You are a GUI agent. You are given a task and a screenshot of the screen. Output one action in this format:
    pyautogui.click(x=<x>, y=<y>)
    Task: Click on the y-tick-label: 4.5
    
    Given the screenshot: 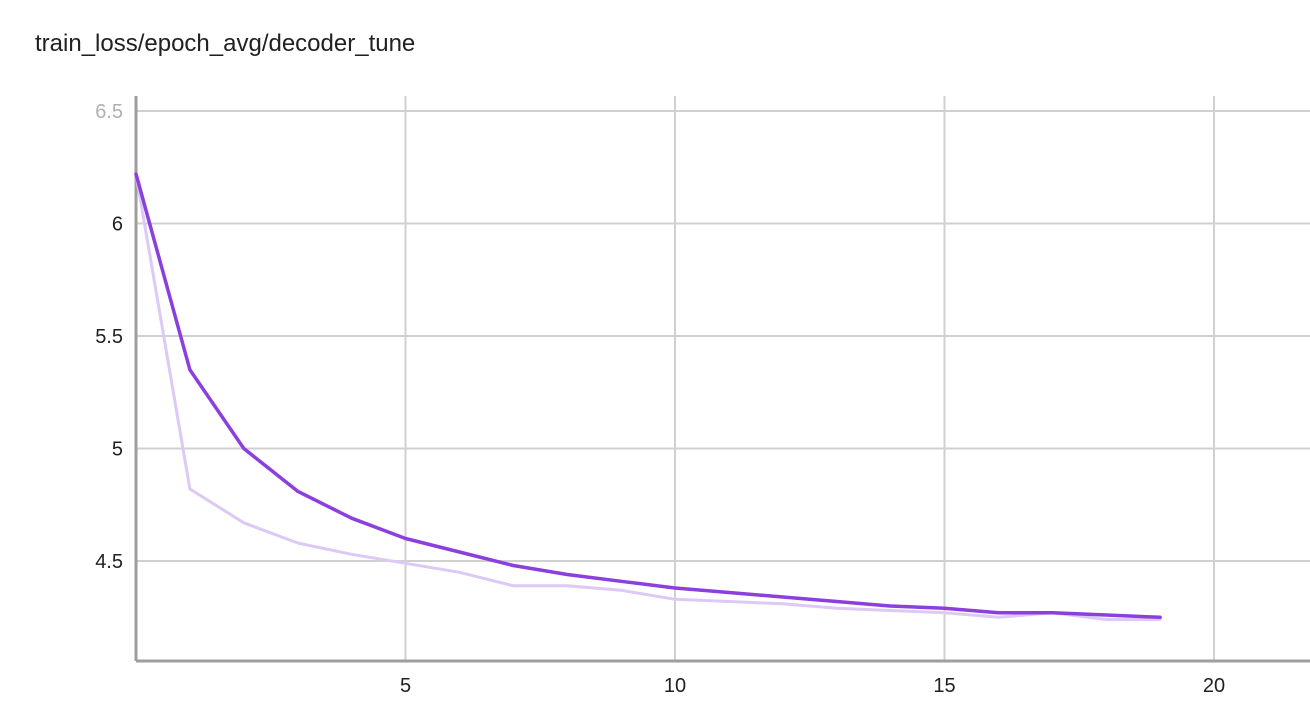 What is the action you would take?
    pyautogui.click(x=109, y=562)
    